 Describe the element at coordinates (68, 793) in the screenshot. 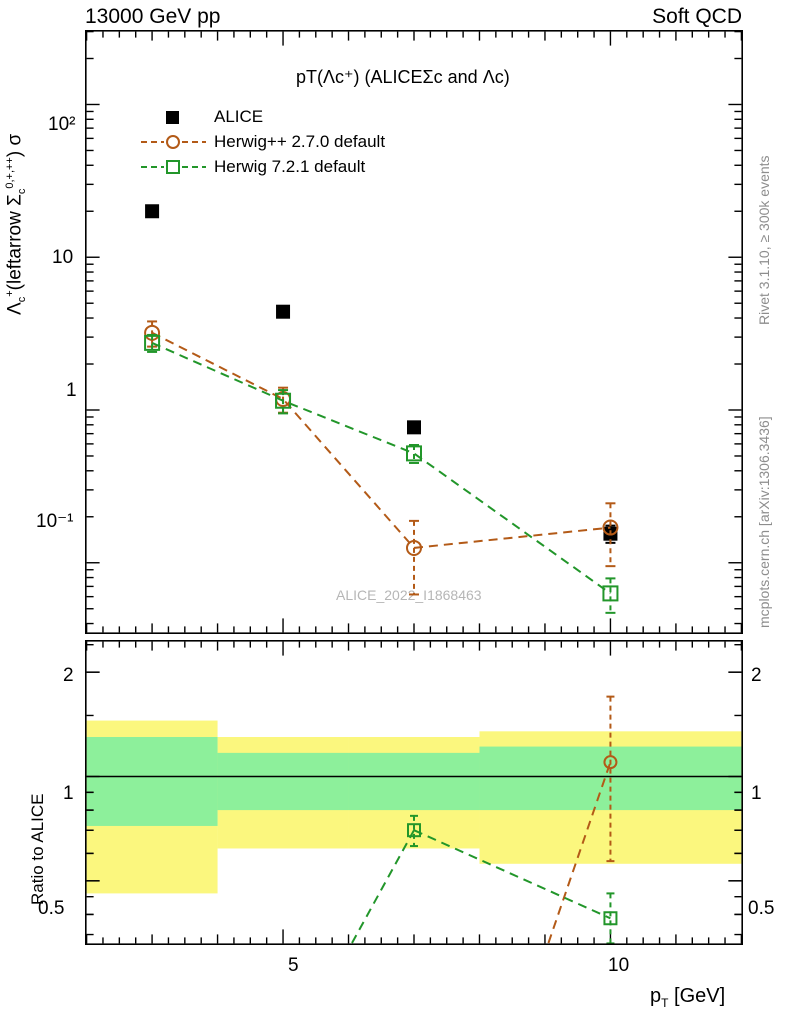

I see `ratio-ytick-label-1-left: 1` at that location.